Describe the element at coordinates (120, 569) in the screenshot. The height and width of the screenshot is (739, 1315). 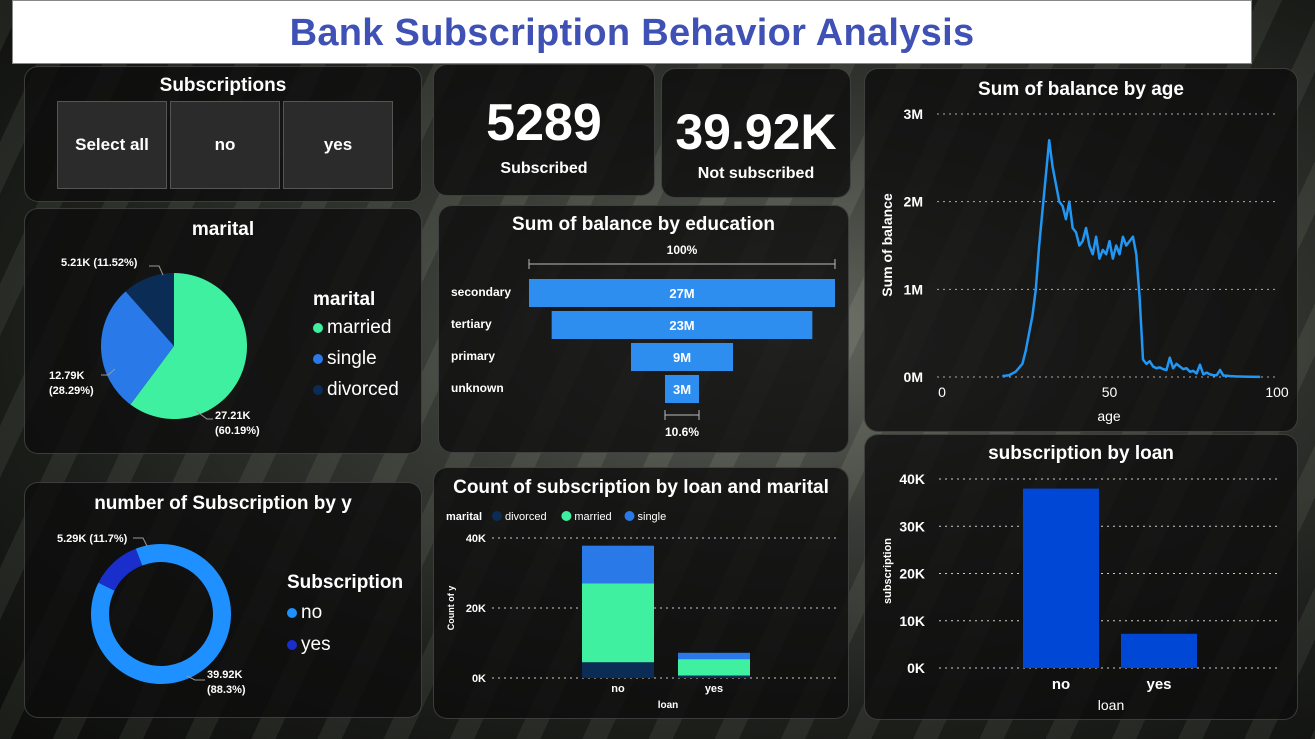
I see `donut-slice-yes` at that location.